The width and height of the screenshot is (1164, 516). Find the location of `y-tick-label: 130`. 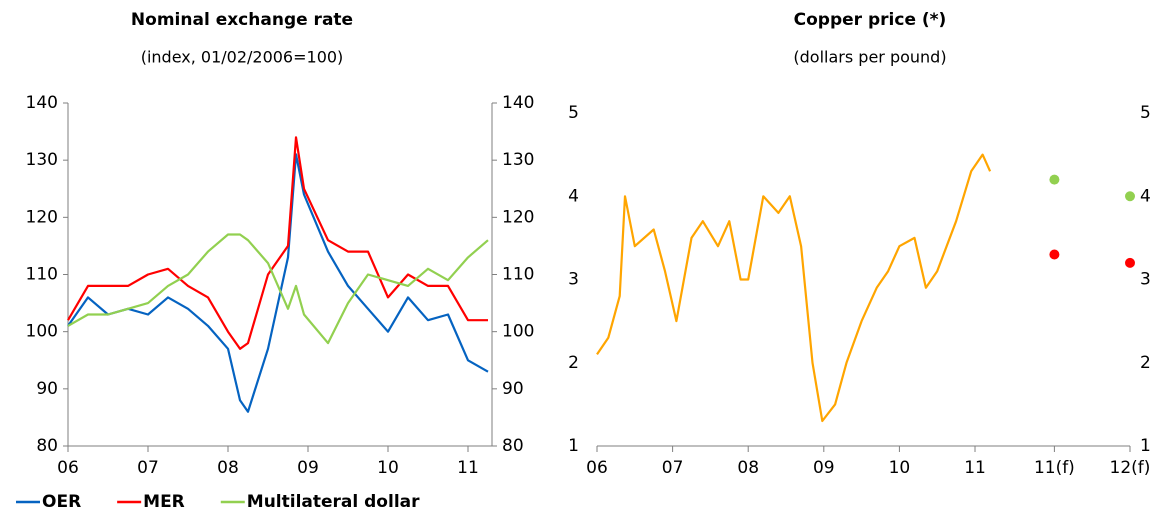

y-tick-label: 130 is located at coordinates (42, 160).